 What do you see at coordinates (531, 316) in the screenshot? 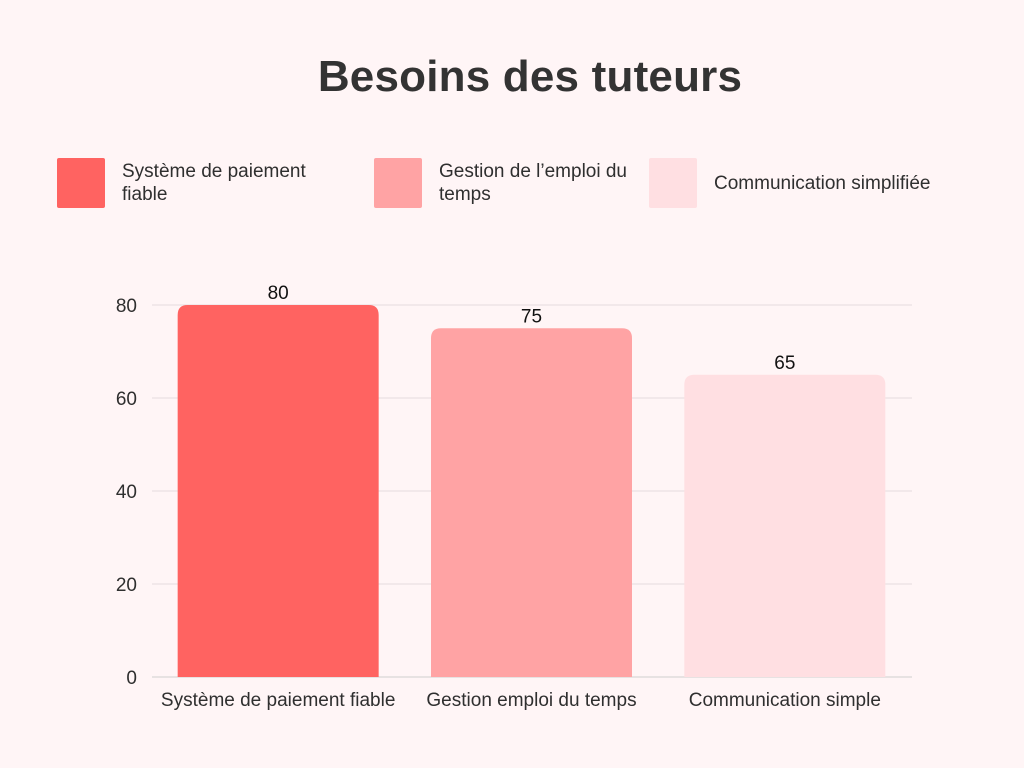
I see `data-label-emploi: 75` at bounding box center [531, 316].